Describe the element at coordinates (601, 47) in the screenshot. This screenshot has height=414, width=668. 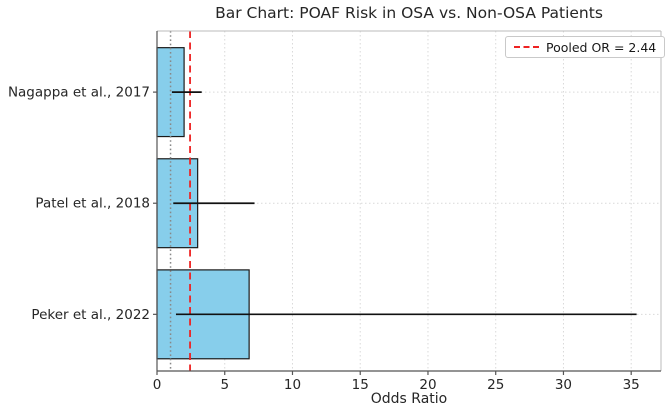
I see `legend-label: Pooled OR = 2.44` at that location.